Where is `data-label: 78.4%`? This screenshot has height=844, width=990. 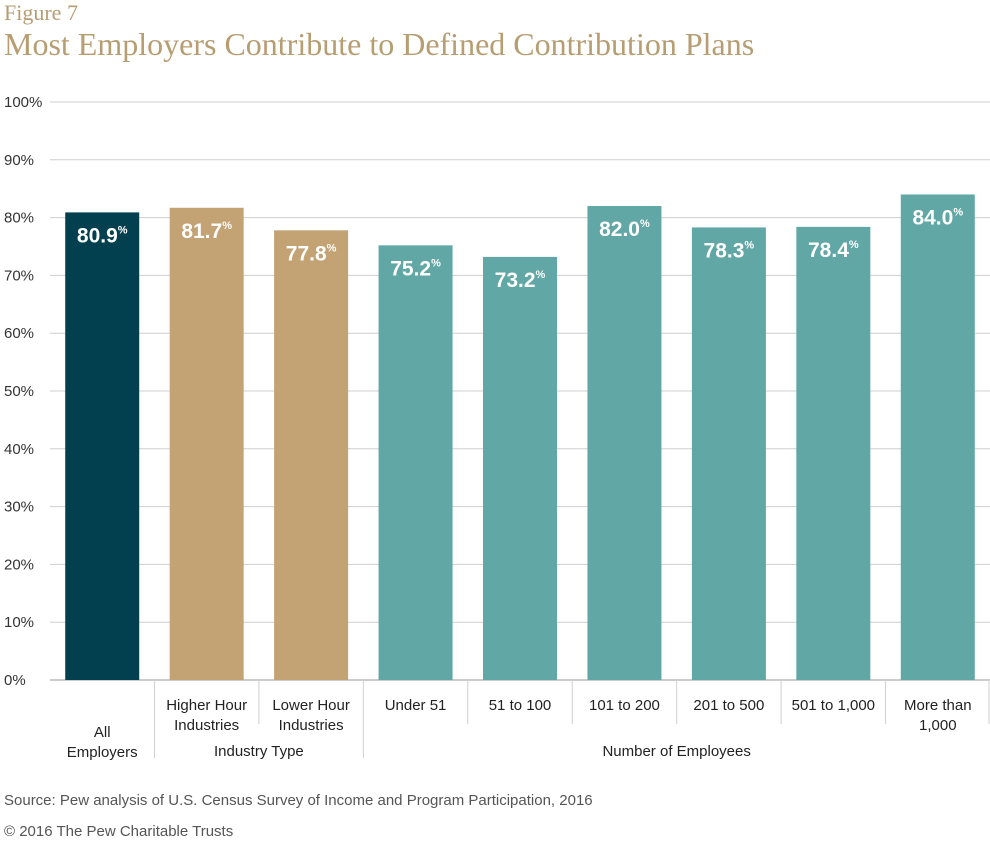
data-label: 78.4% is located at coordinates (833, 250).